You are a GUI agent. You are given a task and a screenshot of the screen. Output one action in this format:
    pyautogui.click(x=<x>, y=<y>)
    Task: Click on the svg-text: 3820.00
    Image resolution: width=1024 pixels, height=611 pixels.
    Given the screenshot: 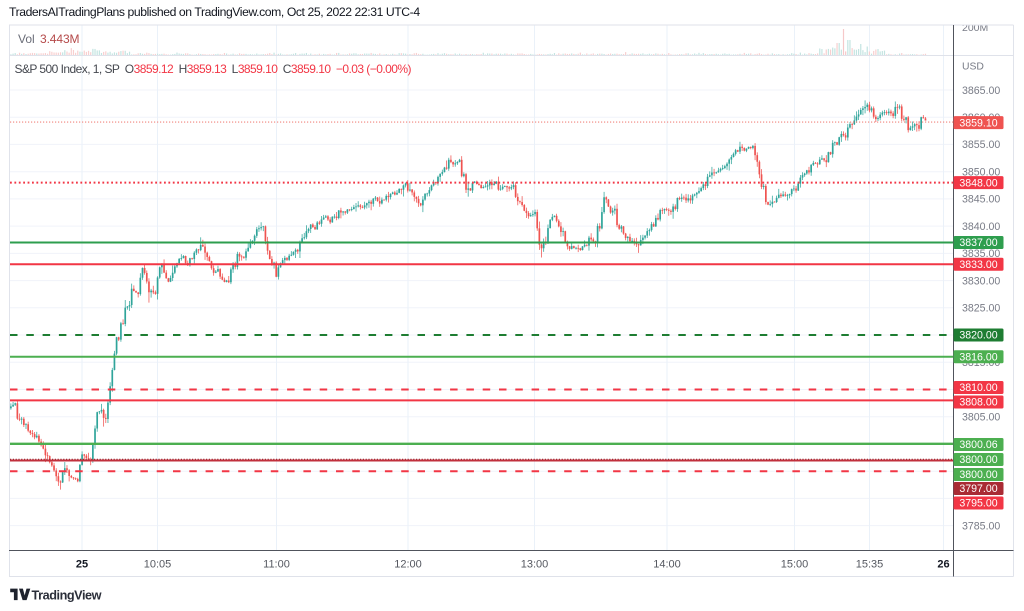 What is the action you would take?
    pyautogui.click(x=978, y=336)
    